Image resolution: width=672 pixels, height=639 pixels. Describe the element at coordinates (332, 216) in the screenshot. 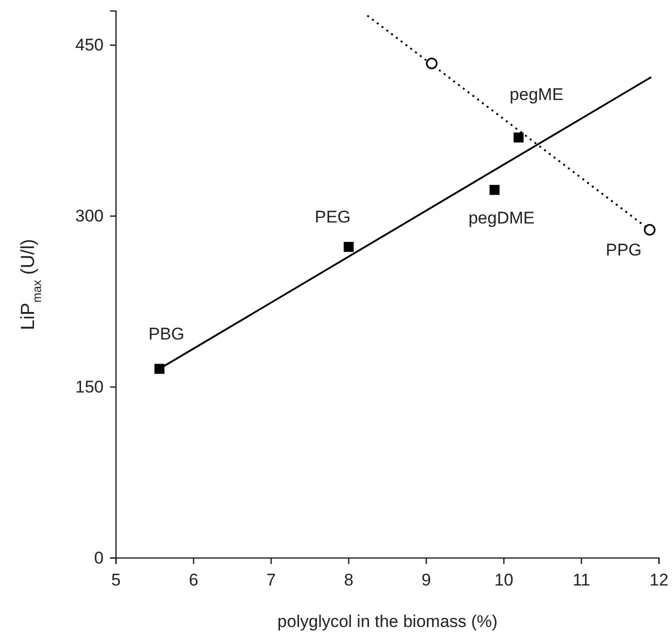

I see `annotation: PEG` at that location.